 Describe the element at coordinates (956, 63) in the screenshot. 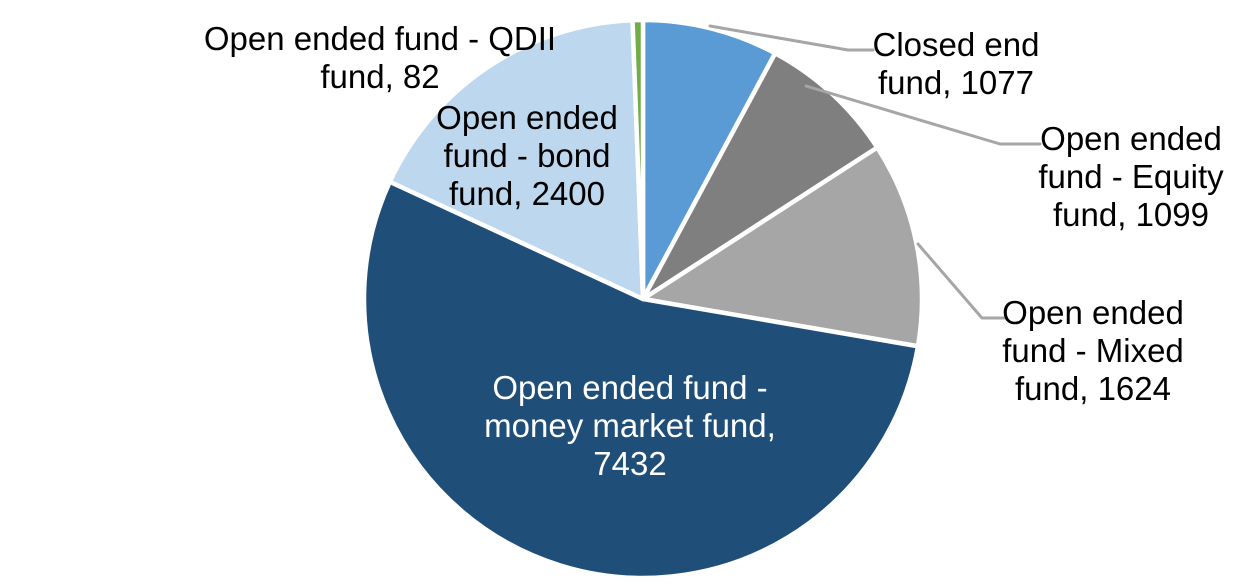

I see `data-label-closed-end-fund: Closed end fund, 1077` at that location.